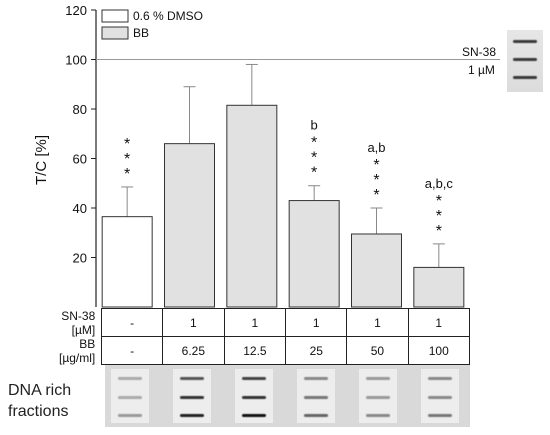 The width and height of the screenshot is (550, 435). I want to click on y-axis: 20 40 60 80 100 120, so click(81, 155).